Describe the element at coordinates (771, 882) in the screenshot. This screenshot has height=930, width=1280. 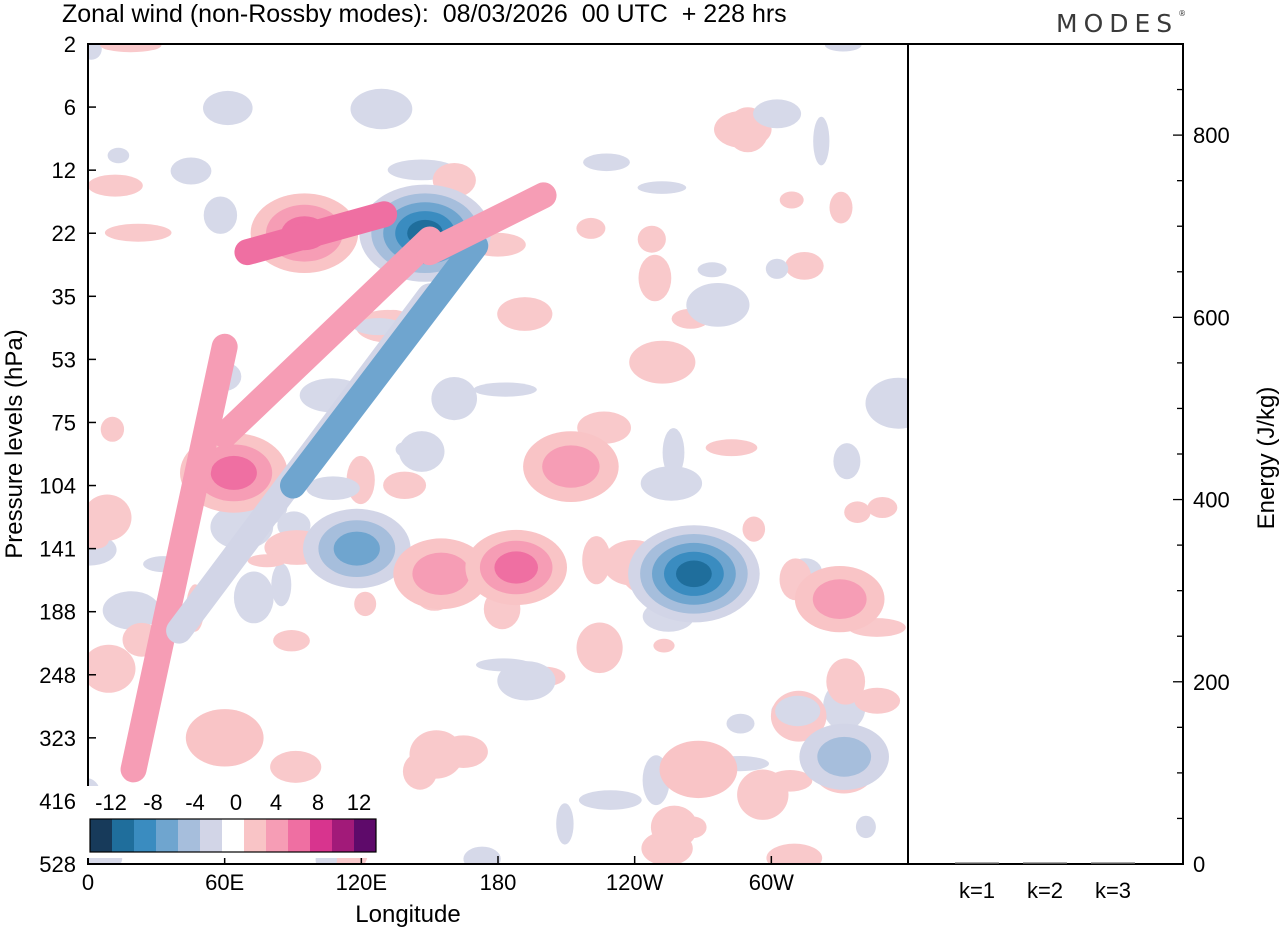
I see `x-tick-label: 60W` at that location.